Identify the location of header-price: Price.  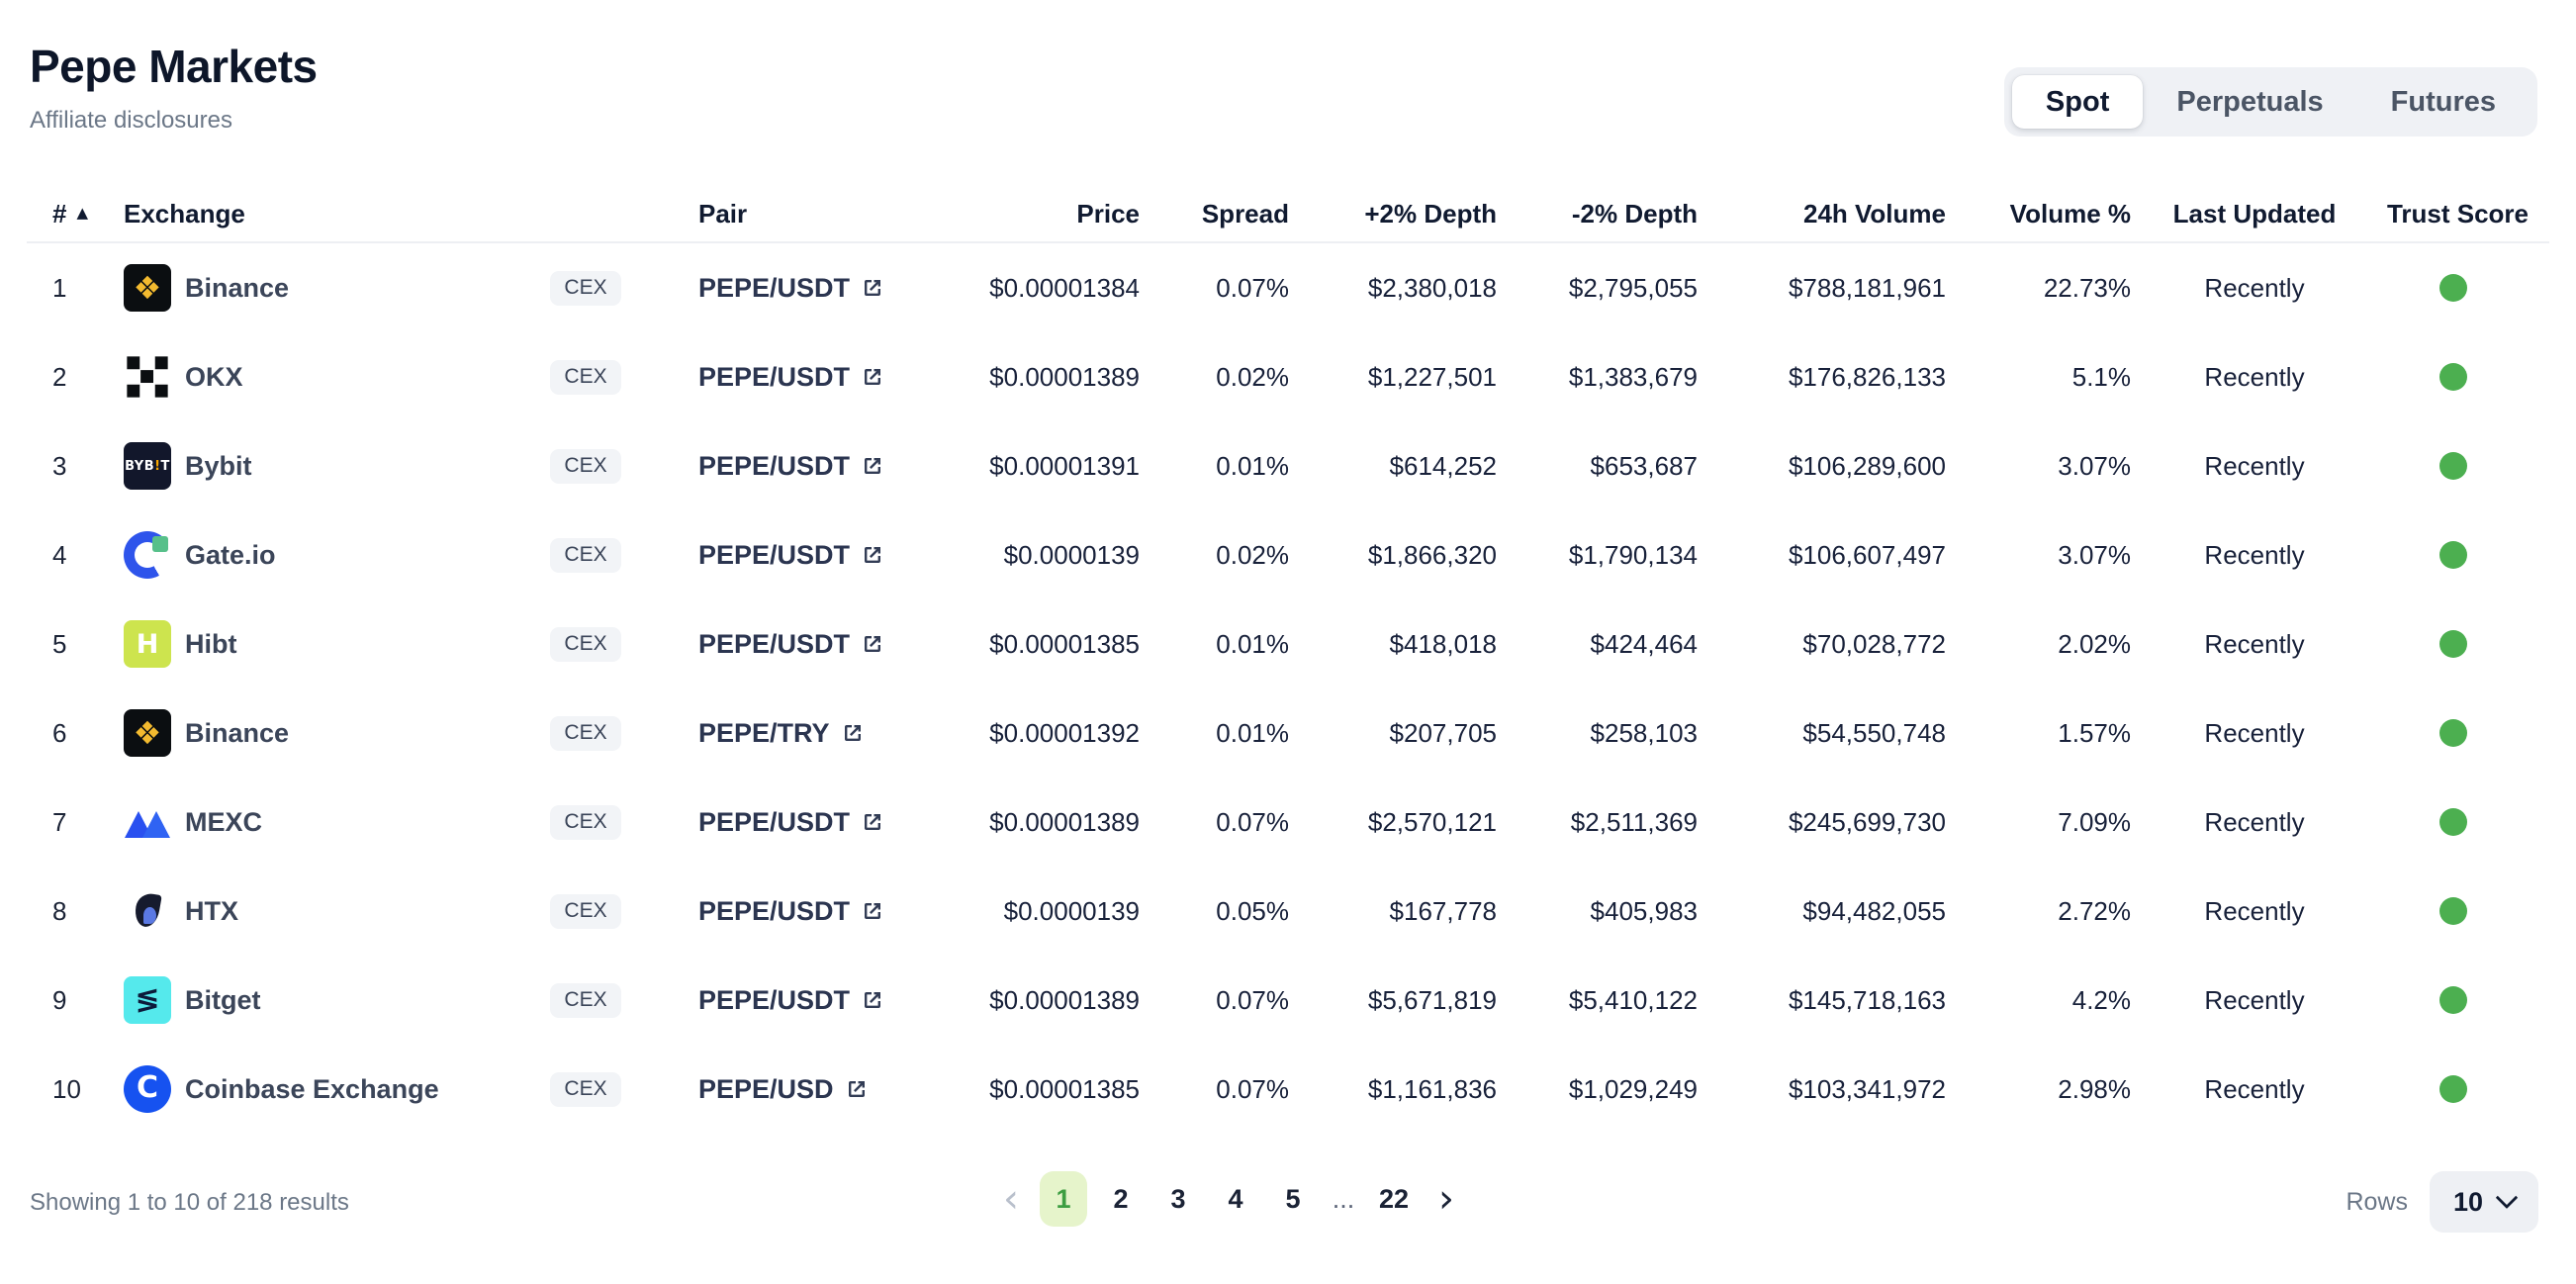
(1108, 213).